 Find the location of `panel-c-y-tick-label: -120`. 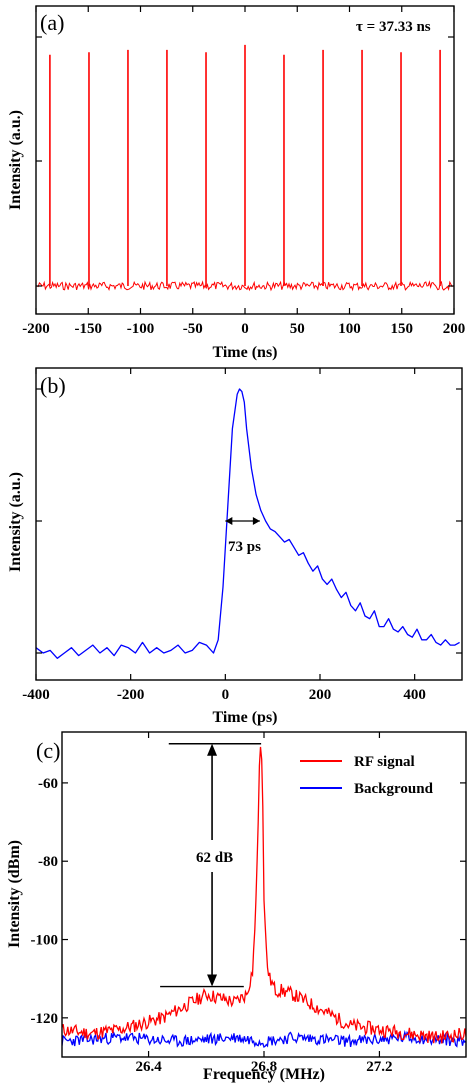

panel-c-y-tick-label: -120 is located at coordinates (45, 1019).